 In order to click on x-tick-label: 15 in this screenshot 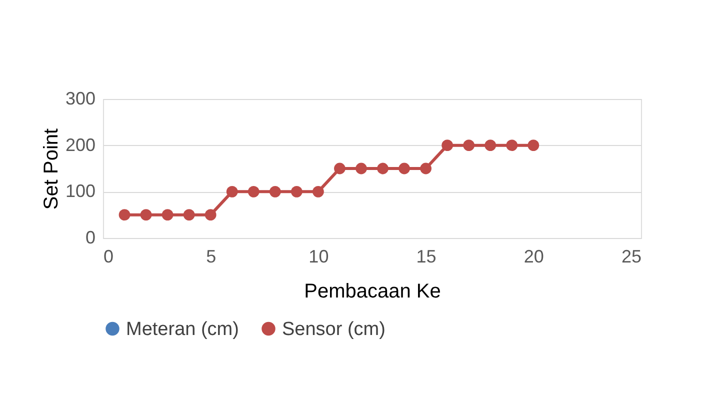, I will do `click(426, 256)`.